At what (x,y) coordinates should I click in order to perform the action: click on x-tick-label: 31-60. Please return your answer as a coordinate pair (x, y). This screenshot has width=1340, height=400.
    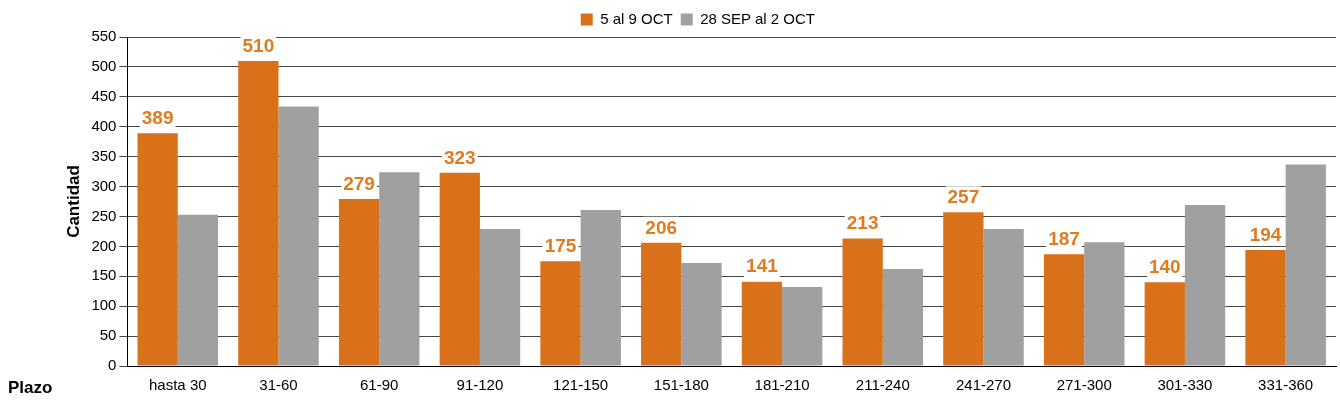
    Looking at the image, I should click on (278, 385).